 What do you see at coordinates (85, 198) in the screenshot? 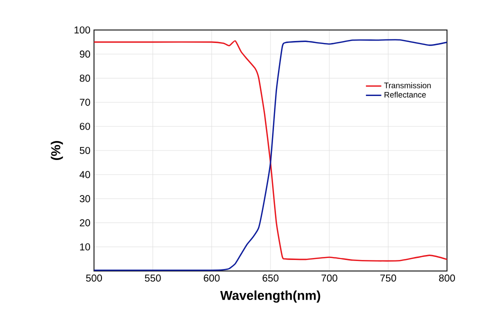
I see `y-tick-label: 30` at bounding box center [85, 198].